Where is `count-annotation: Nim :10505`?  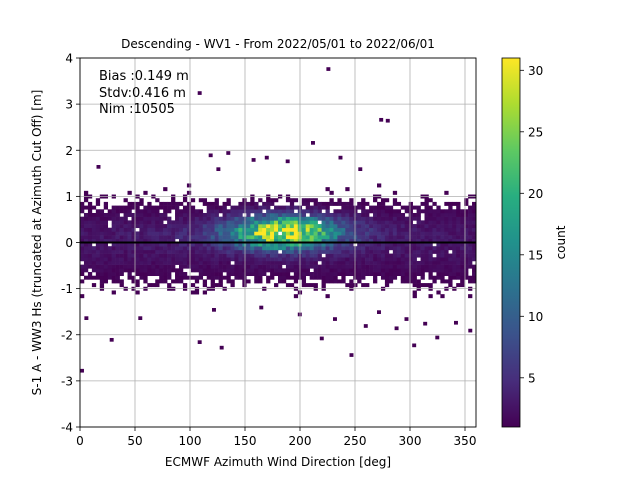 count-annotation: Nim :10505 is located at coordinates (137, 109).